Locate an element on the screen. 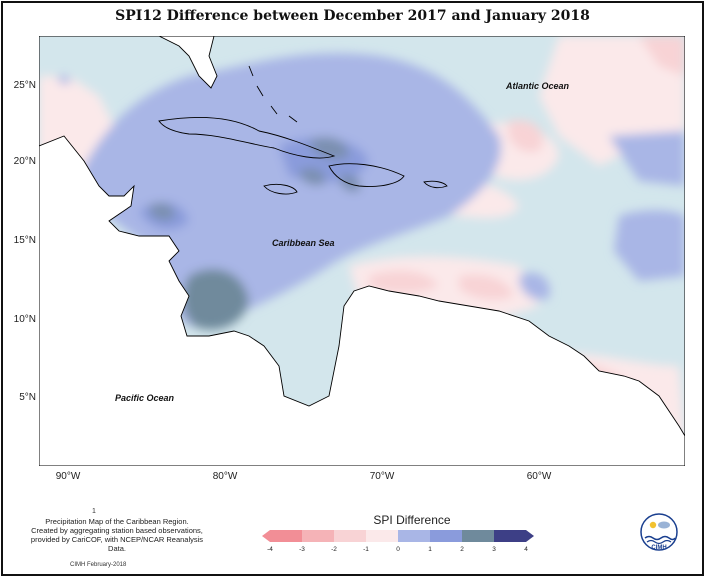 This screenshot has height=577, width=705. legend-tick-label: -3 is located at coordinates (302, 549).